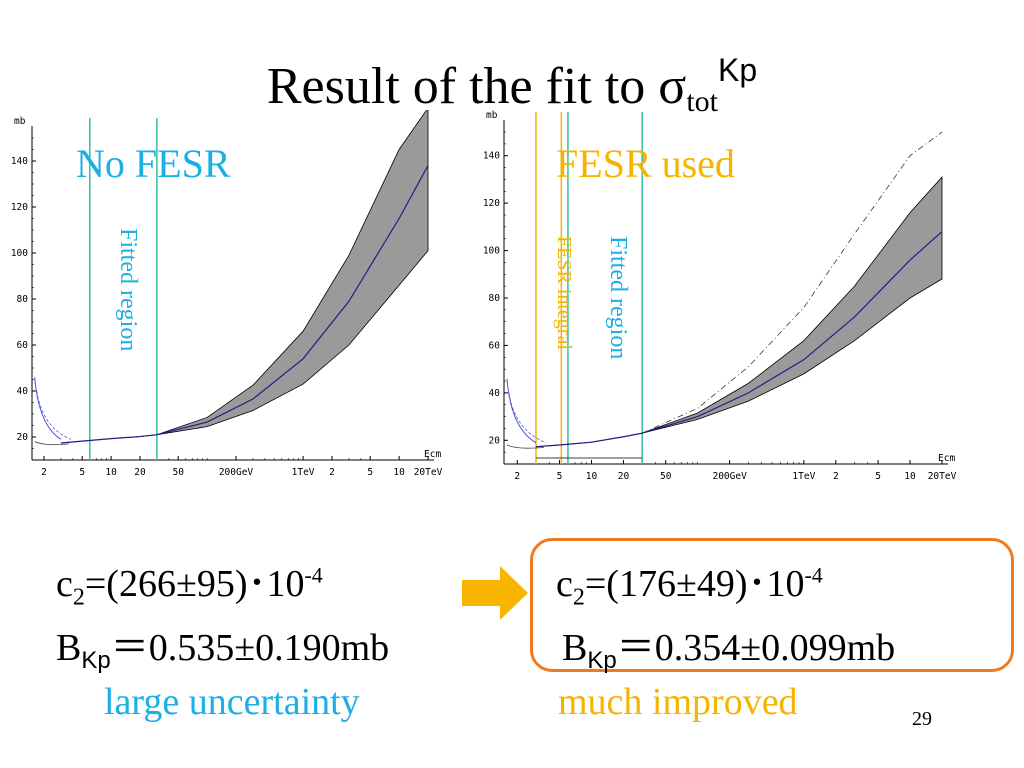 The width and height of the screenshot is (1024, 768). Describe the element at coordinates (495, 593) in the screenshot. I see `arrow-icon` at that location.